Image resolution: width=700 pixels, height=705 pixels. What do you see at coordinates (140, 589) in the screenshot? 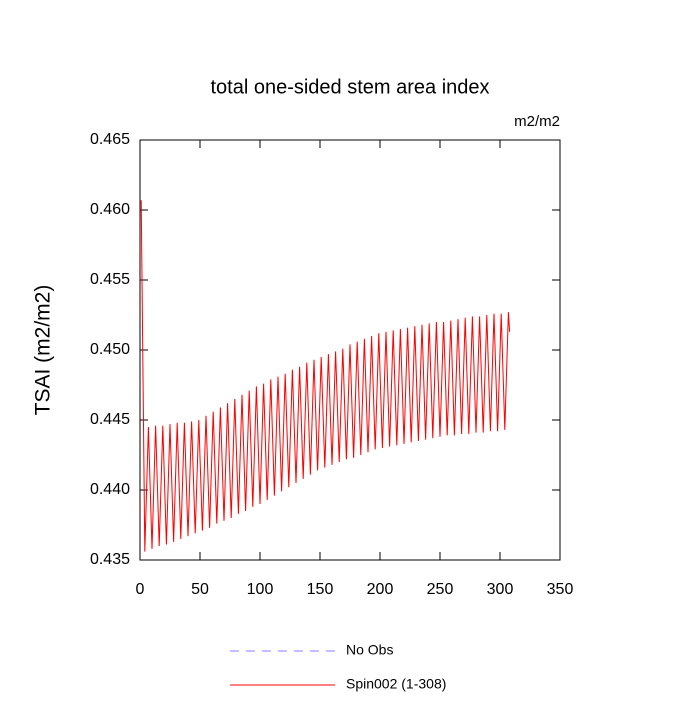
I see `x-tick-label: 0` at bounding box center [140, 589].